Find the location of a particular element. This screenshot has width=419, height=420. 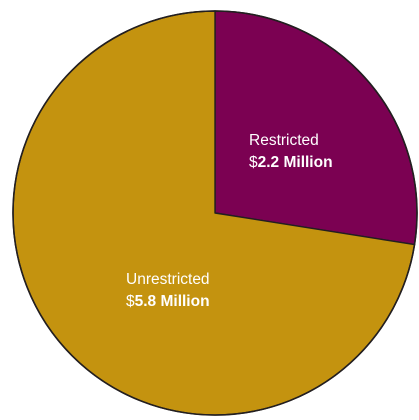

slice-label-unrestricted: Unrestricted is located at coordinates (168, 279).